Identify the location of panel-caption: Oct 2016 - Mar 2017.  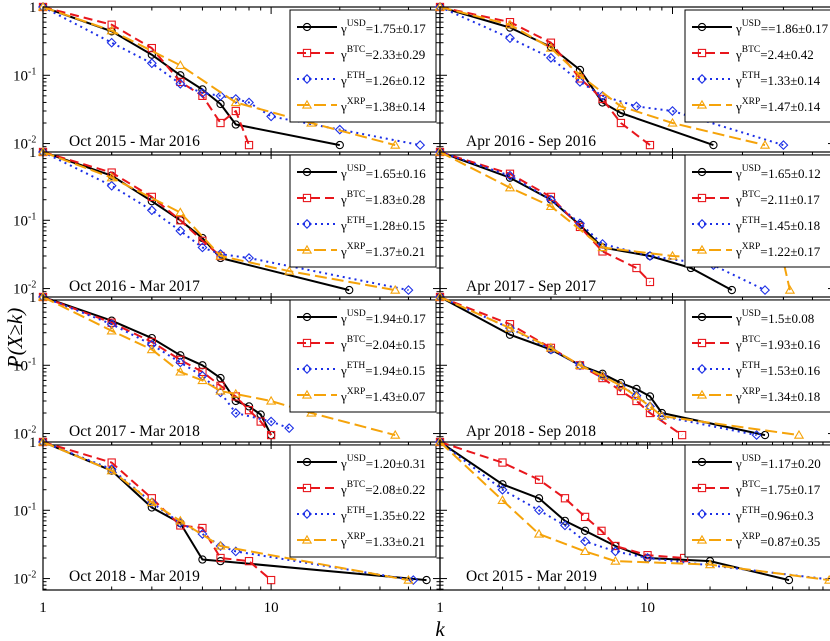
(134, 286).